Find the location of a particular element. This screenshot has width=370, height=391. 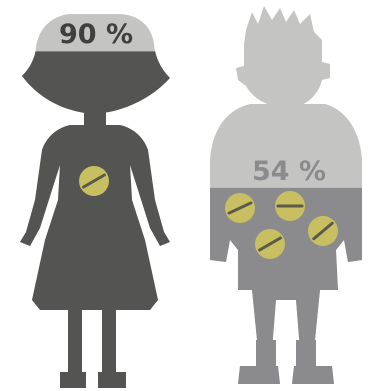

woman-percent-label: 90 % is located at coordinates (96, 34).